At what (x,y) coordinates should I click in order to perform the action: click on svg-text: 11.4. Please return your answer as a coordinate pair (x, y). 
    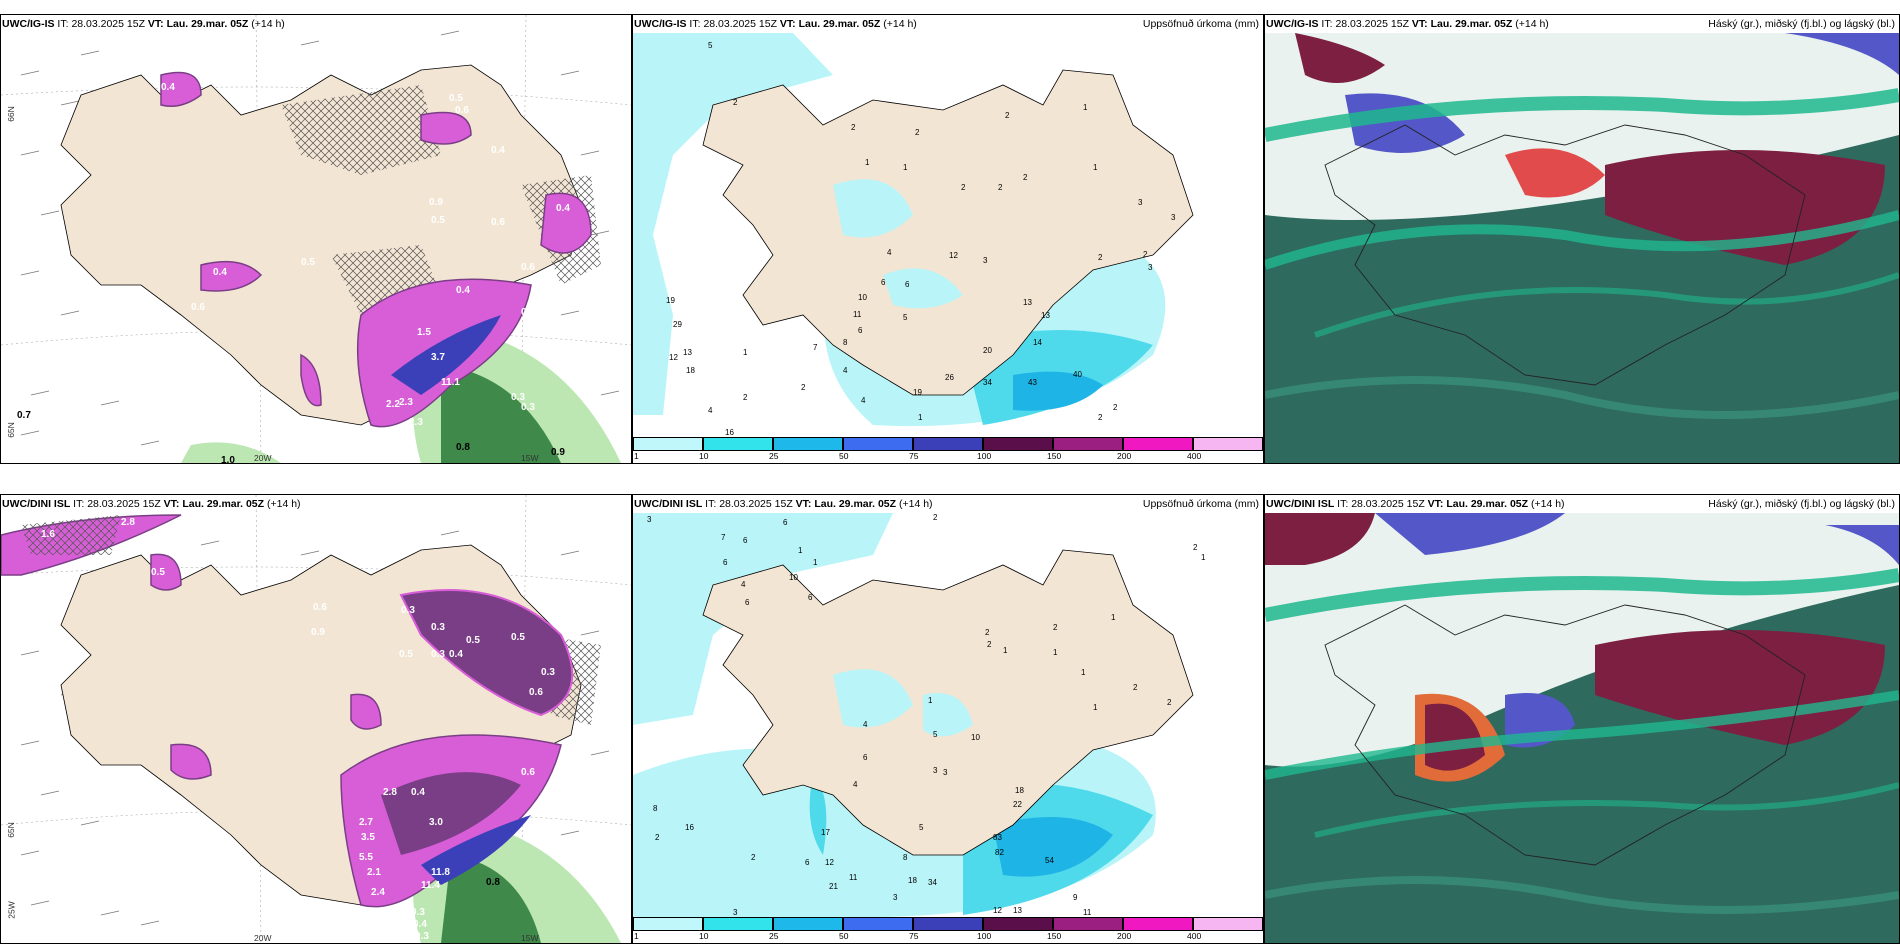
    Looking at the image, I should click on (430, 885).